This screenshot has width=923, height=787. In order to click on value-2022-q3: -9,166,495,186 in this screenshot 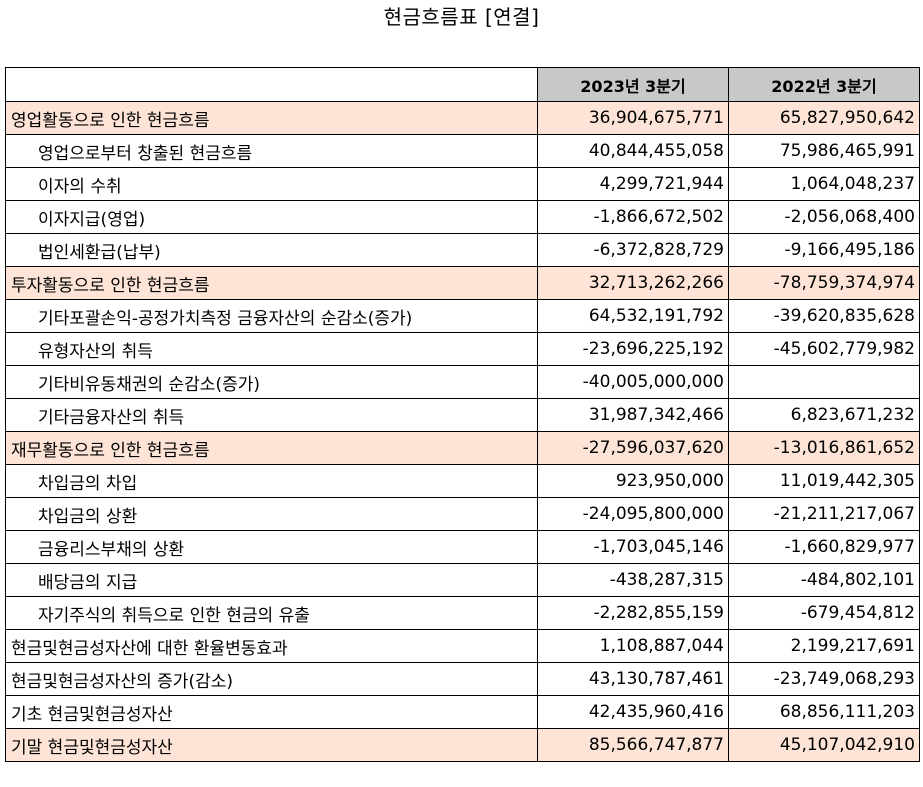, I will do `click(824, 250)`.